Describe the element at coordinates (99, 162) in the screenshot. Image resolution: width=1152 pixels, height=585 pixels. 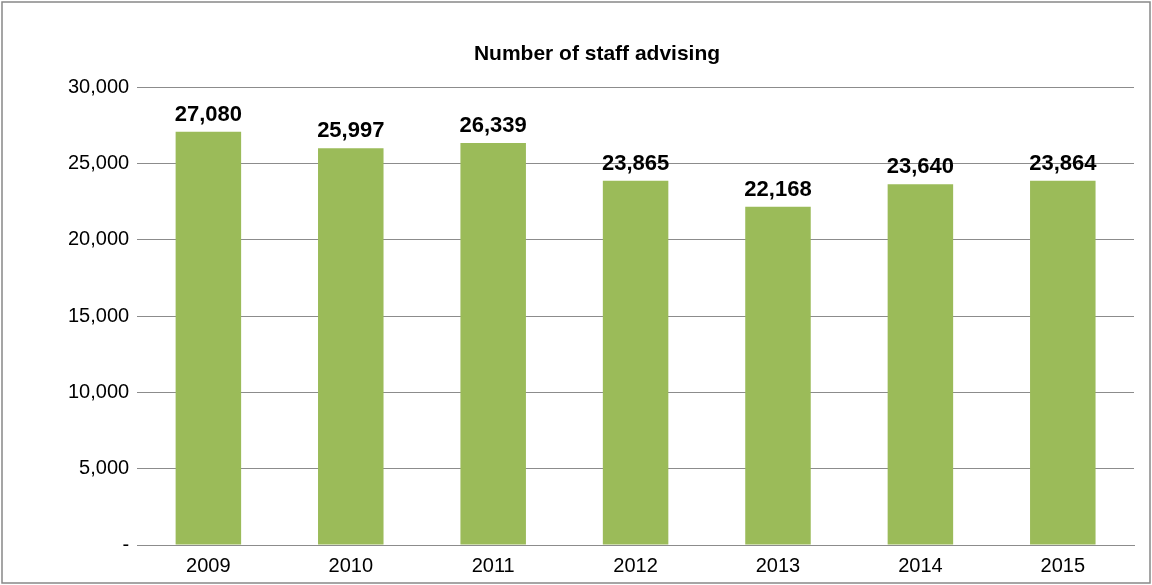
I see `y-tick-label: 25,000` at that location.